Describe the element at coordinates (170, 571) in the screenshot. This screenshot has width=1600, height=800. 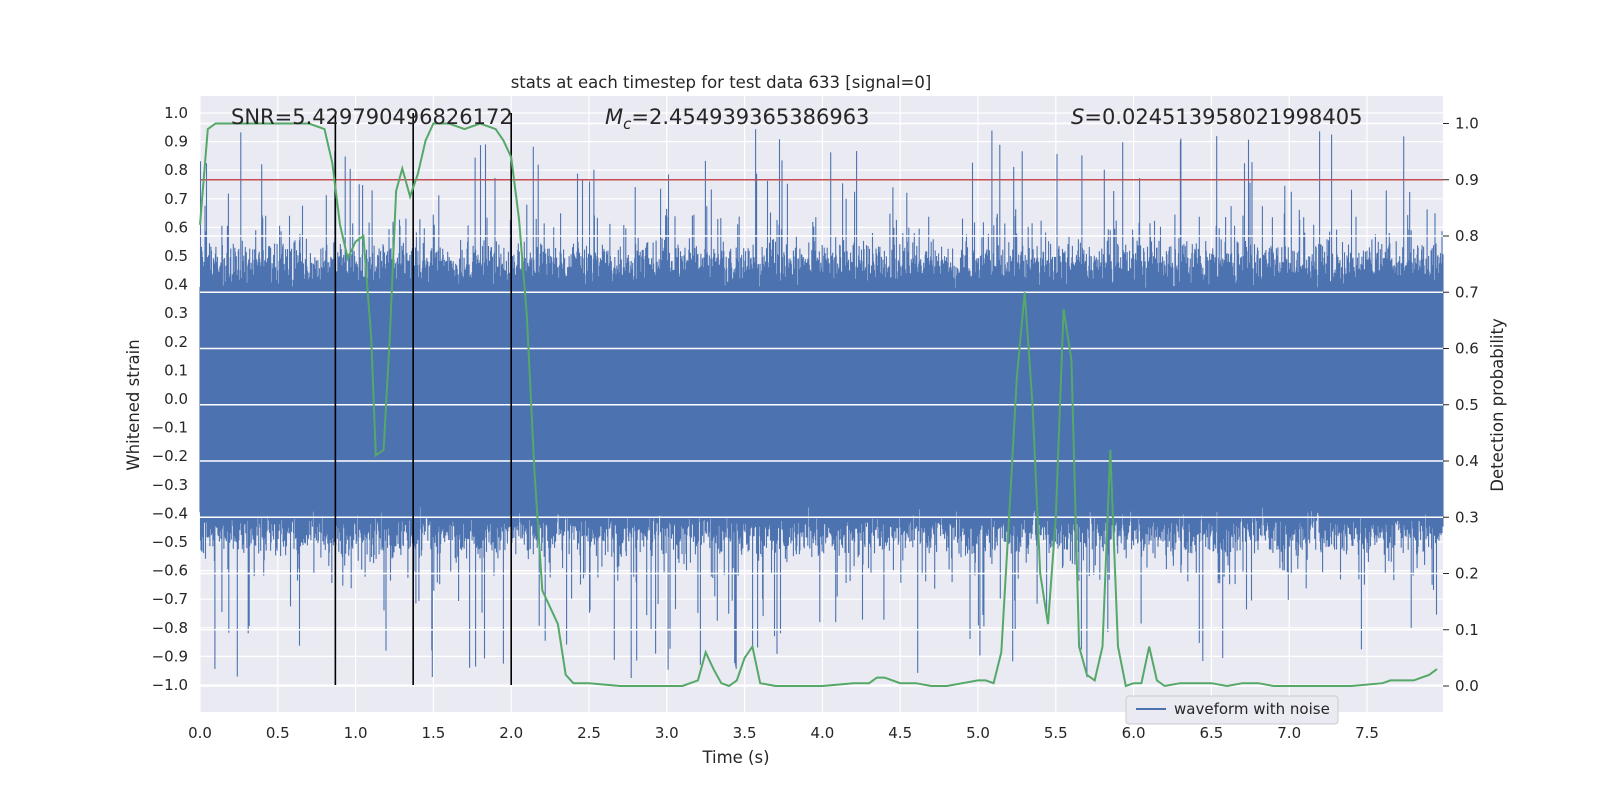
I see `y-left-tick-label: −0.6` at that location.